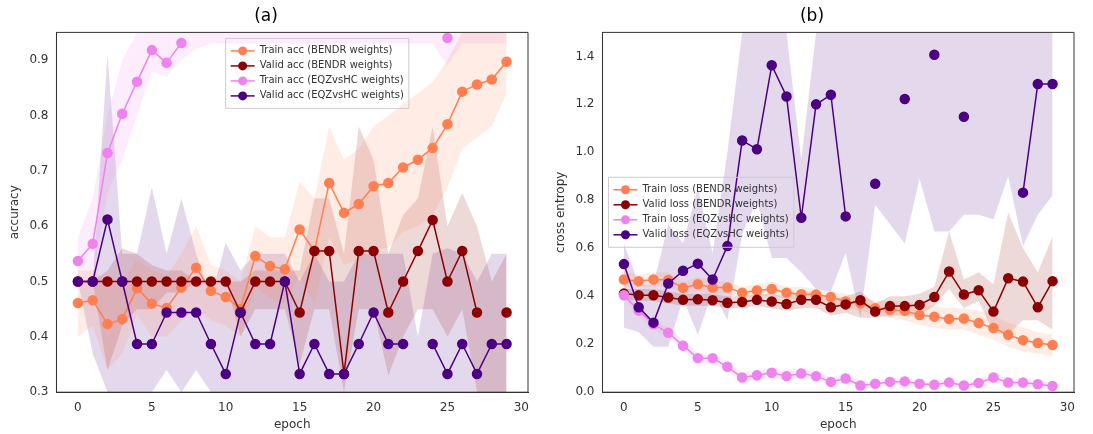 The image size is (1093, 434). I want to click on y-axis-title: cross entropy, so click(560, 212).